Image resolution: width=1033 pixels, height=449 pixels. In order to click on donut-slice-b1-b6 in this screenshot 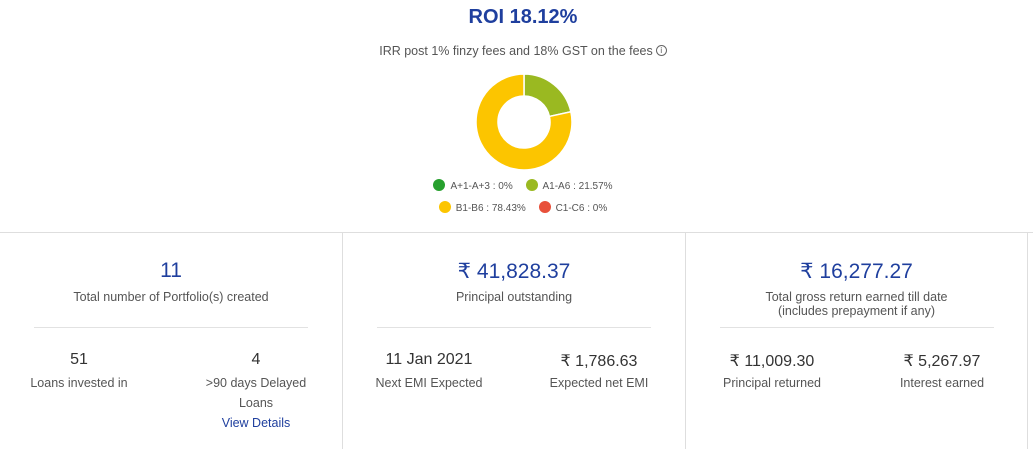, I will do `click(524, 122)`.